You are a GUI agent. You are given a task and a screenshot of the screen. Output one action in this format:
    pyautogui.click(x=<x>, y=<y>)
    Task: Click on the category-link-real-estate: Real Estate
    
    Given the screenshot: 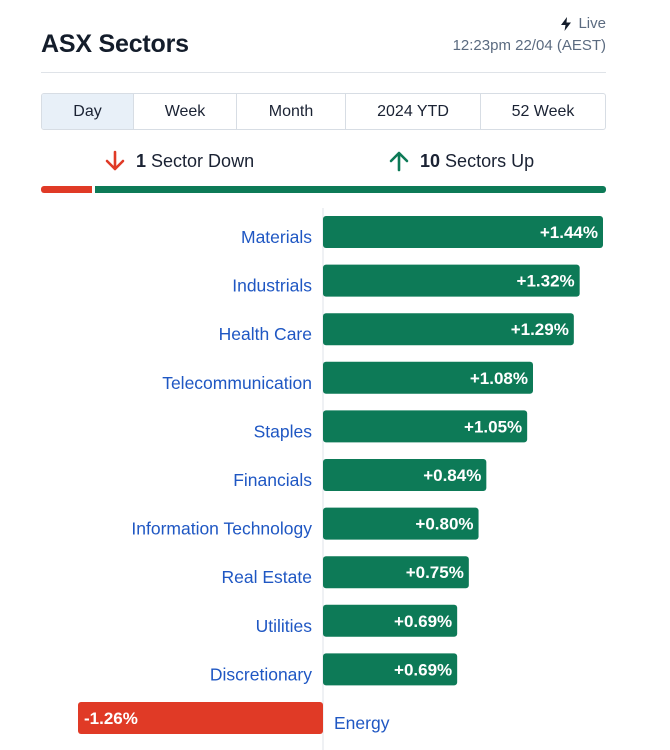 What is the action you would take?
    pyautogui.click(x=267, y=577)
    